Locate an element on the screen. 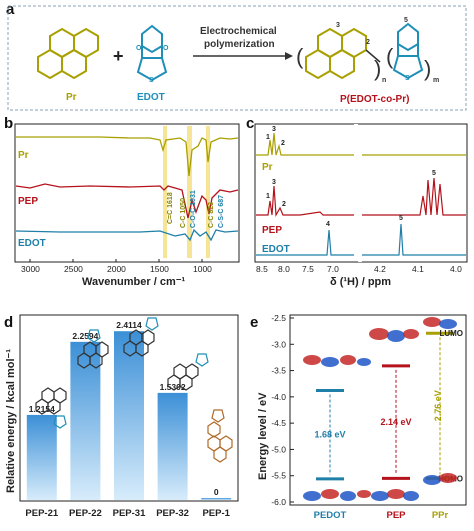 The height and width of the screenshot is (531, 474). energy-category-label: PEDOT is located at coordinates (330, 515).